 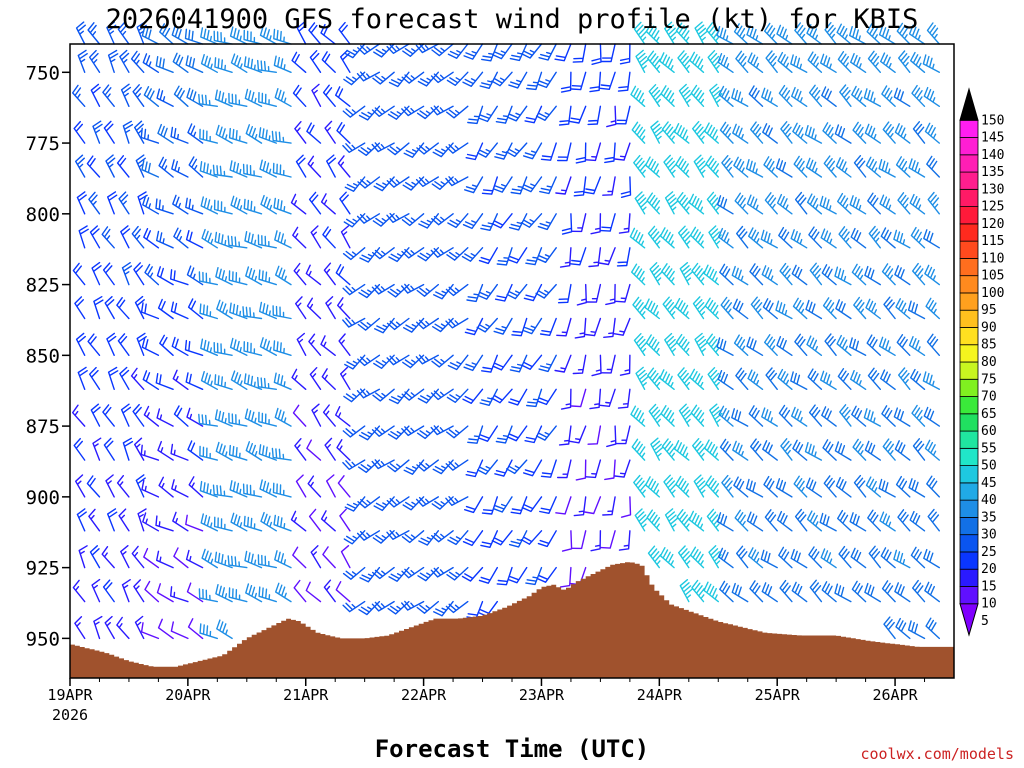 I want to click on colorbar-arrow-high, so click(x=969, y=104).